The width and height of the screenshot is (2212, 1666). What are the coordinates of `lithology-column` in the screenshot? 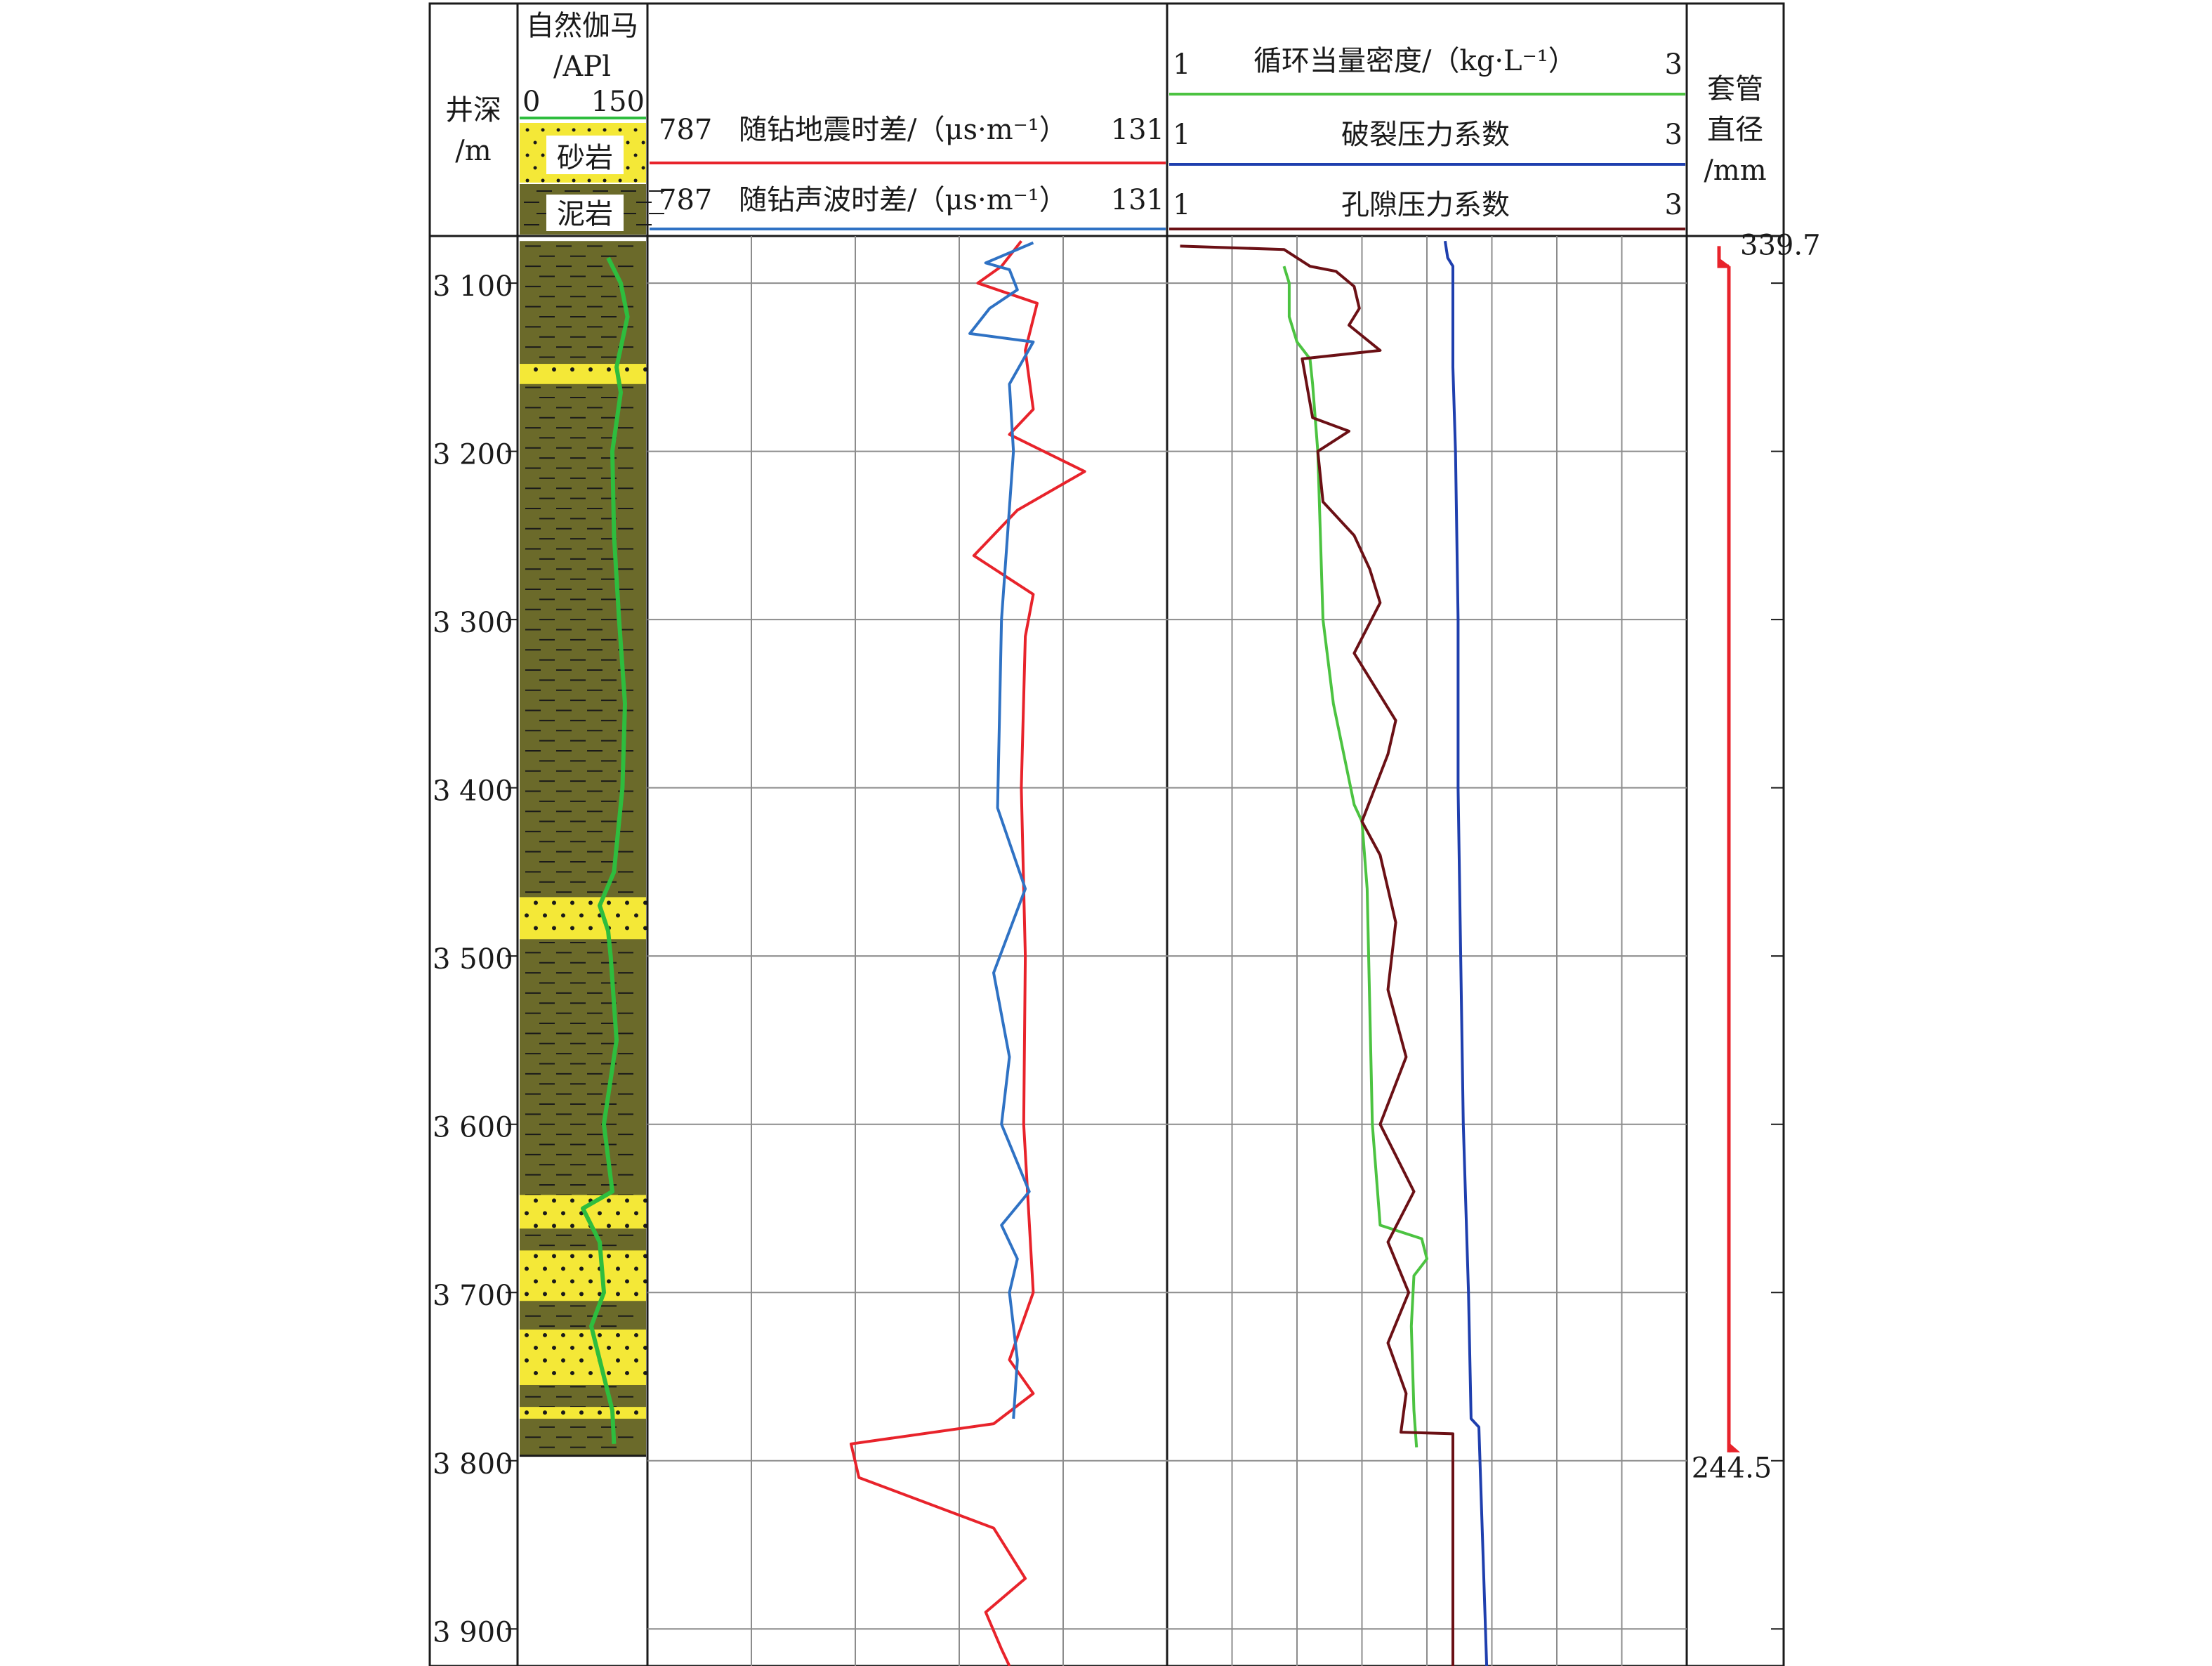 It's located at (583, 849).